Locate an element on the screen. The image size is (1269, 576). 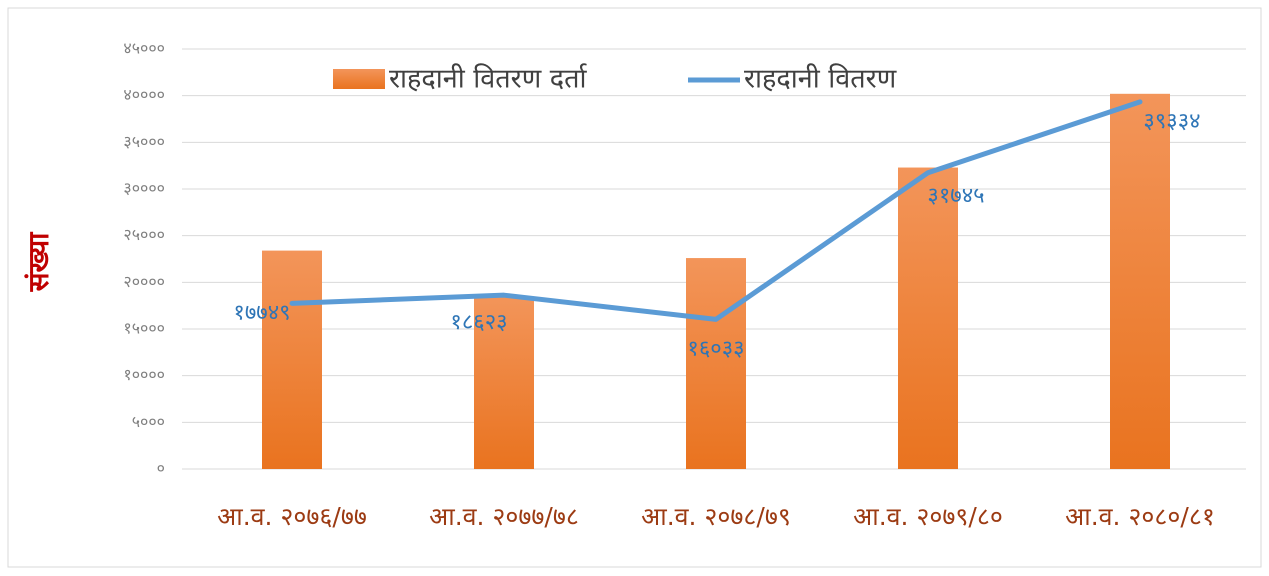
y-tick-label: ४५००० is located at coordinates (144, 48).